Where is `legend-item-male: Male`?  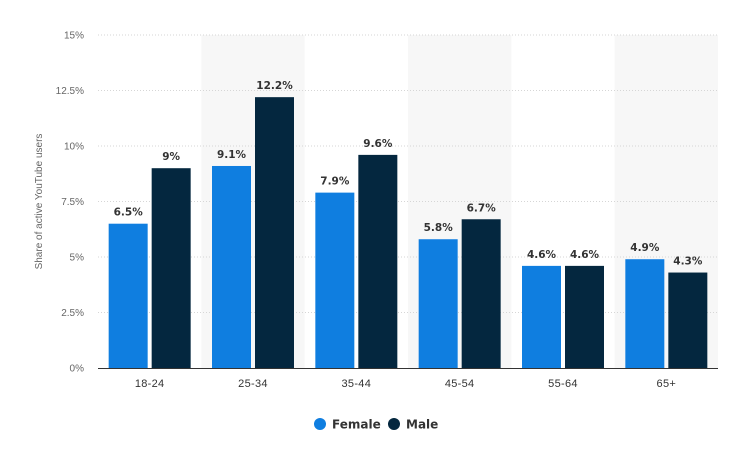 legend-item-male: Male is located at coordinates (413, 425).